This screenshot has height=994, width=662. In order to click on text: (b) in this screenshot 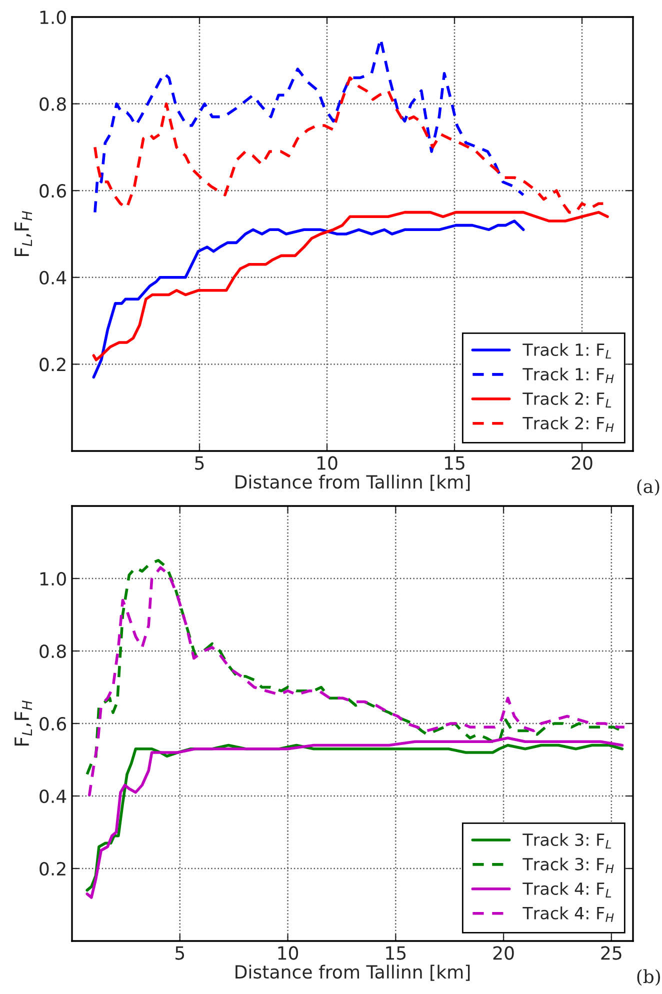, I will do `click(648, 977)`.